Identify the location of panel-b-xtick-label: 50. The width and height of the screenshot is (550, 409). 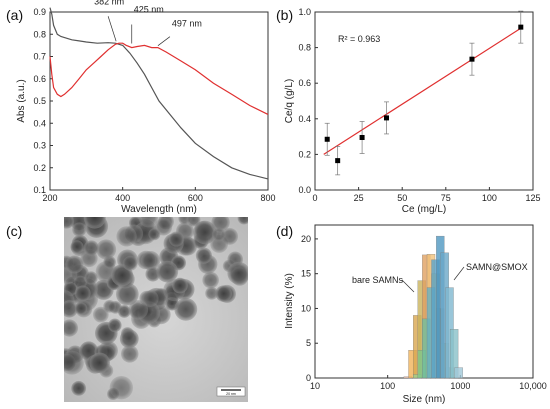
(402, 198).